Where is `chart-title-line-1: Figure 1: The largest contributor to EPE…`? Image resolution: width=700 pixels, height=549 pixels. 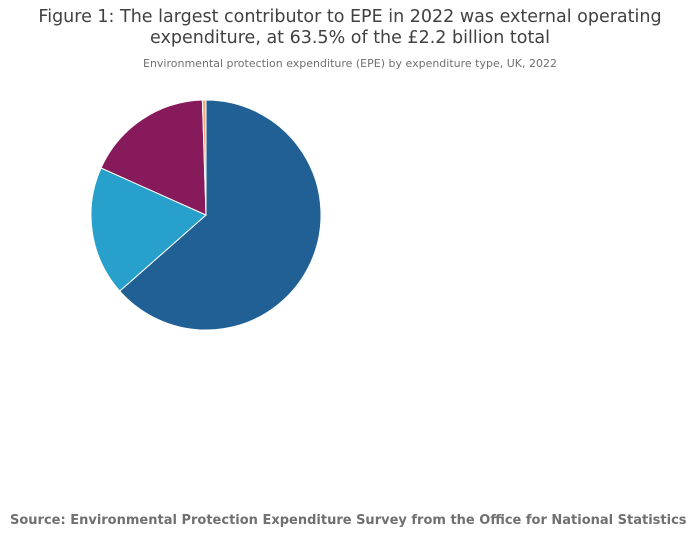 chart-title-line-1: Figure 1: The largest contributor to EPE… is located at coordinates (350, 17).